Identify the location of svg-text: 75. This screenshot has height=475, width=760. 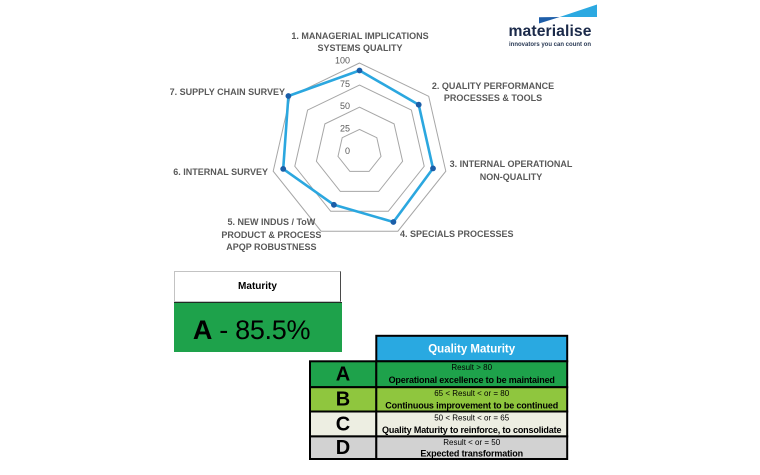
(345, 84).